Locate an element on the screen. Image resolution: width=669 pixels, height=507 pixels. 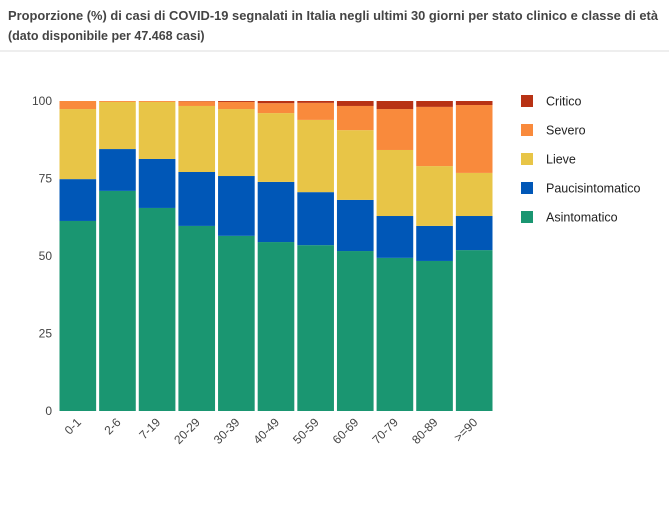
x-tick-label: 70-79 is located at coordinates (385, 431).